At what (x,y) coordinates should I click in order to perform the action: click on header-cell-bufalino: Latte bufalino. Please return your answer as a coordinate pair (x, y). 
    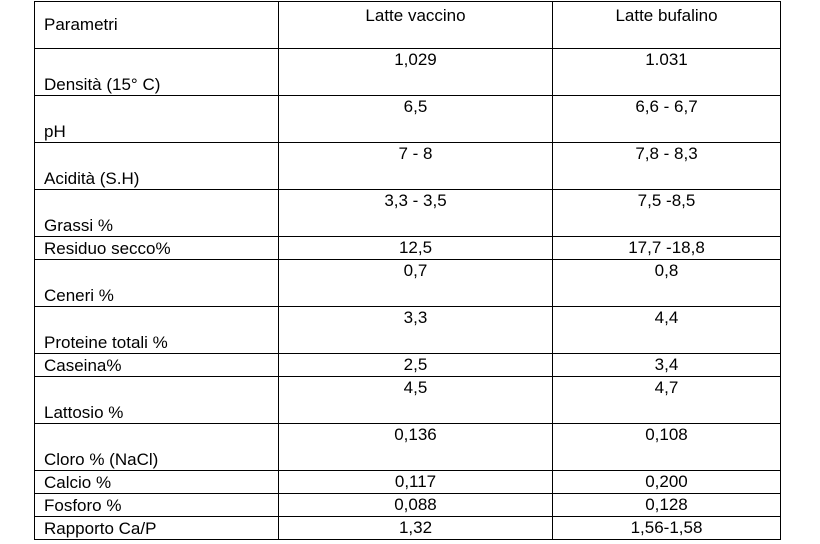
    Looking at the image, I should click on (666, 25).